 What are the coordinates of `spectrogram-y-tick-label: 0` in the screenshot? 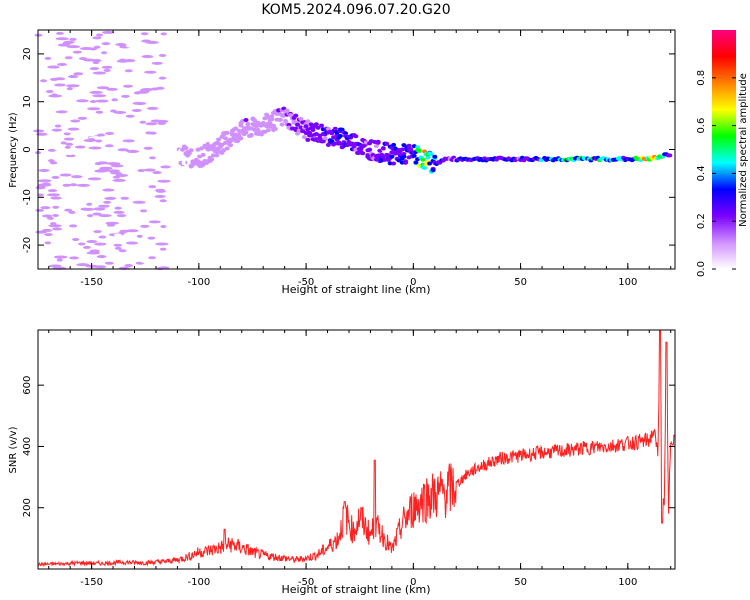 It's located at (27, 149).